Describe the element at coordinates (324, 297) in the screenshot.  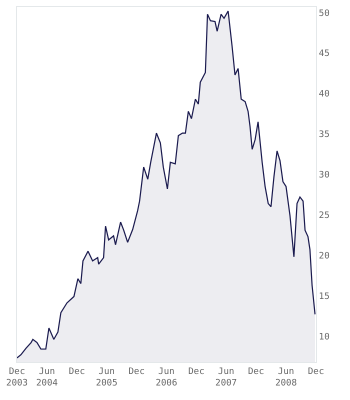
I see `y-tick-label: 15` at that location.